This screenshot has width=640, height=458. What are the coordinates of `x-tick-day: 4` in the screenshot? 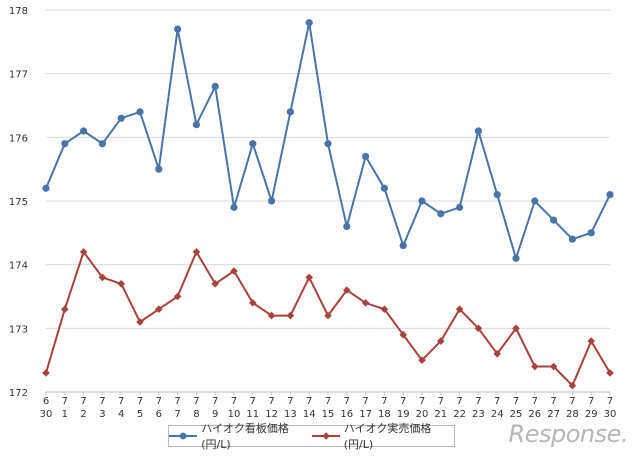 It's located at (121, 414).